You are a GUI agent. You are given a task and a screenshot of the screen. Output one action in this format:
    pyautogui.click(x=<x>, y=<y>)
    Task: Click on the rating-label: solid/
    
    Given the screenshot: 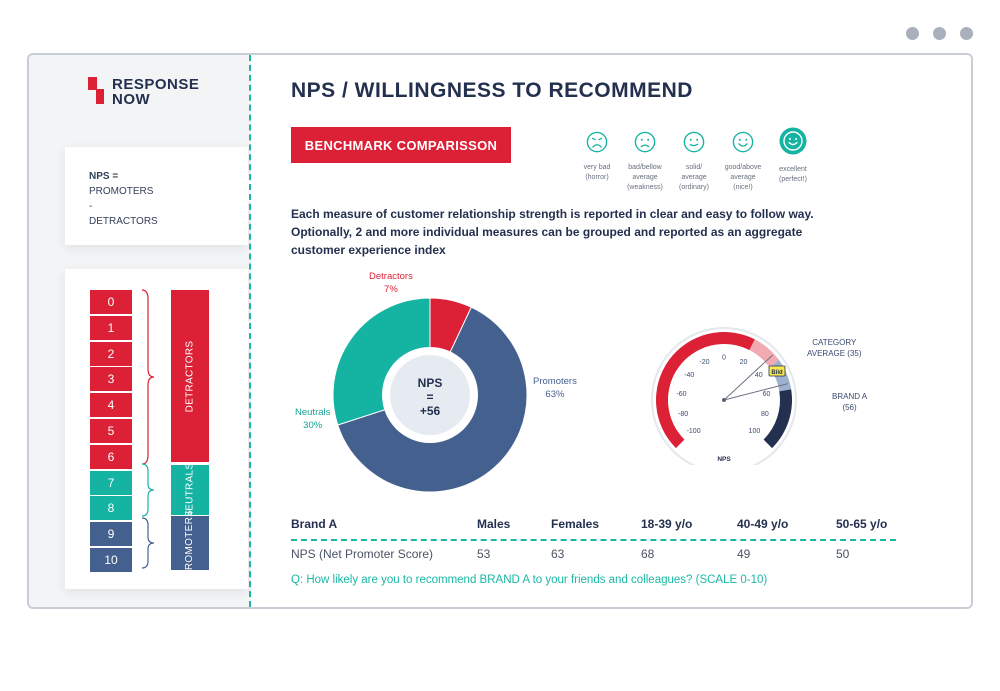 What is the action you would take?
    pyautogui.click(x=694, y=167)
    